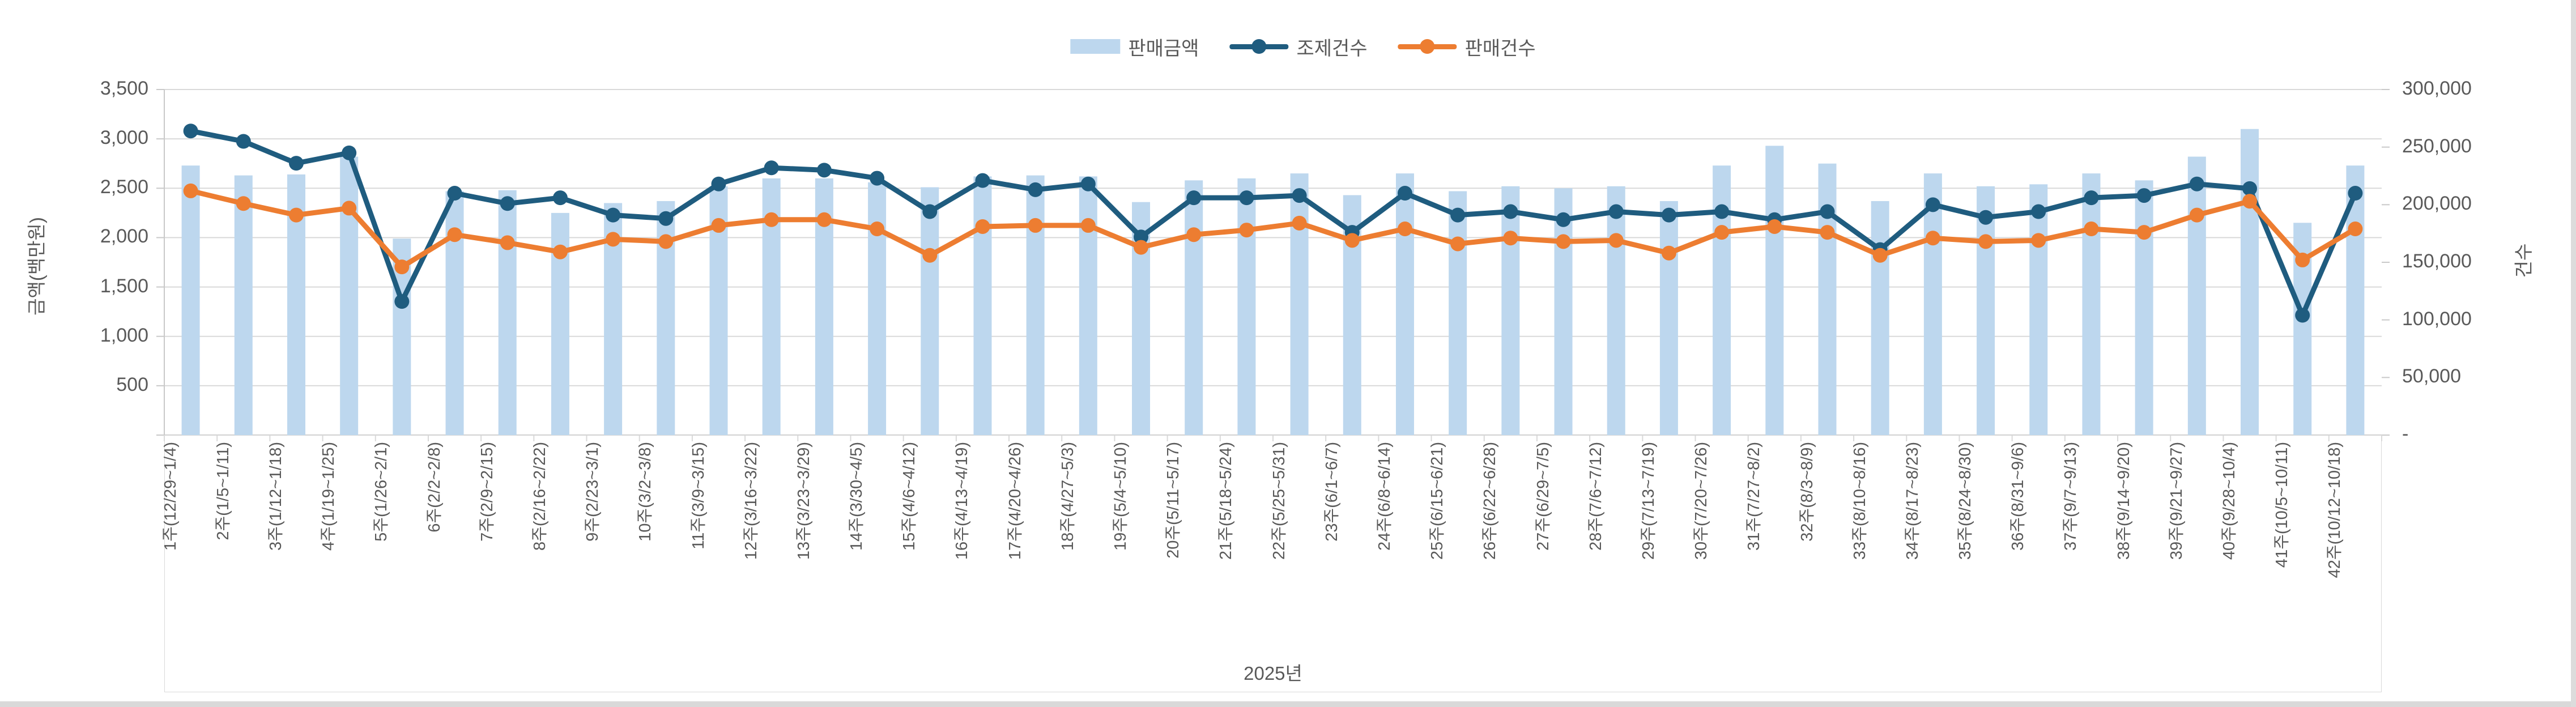 This screenshot has width=2576, height=707. Describe the element at coordinates (1273, 674) in the screenshot. I see `x-axis-year-label: 2025년` at that location.